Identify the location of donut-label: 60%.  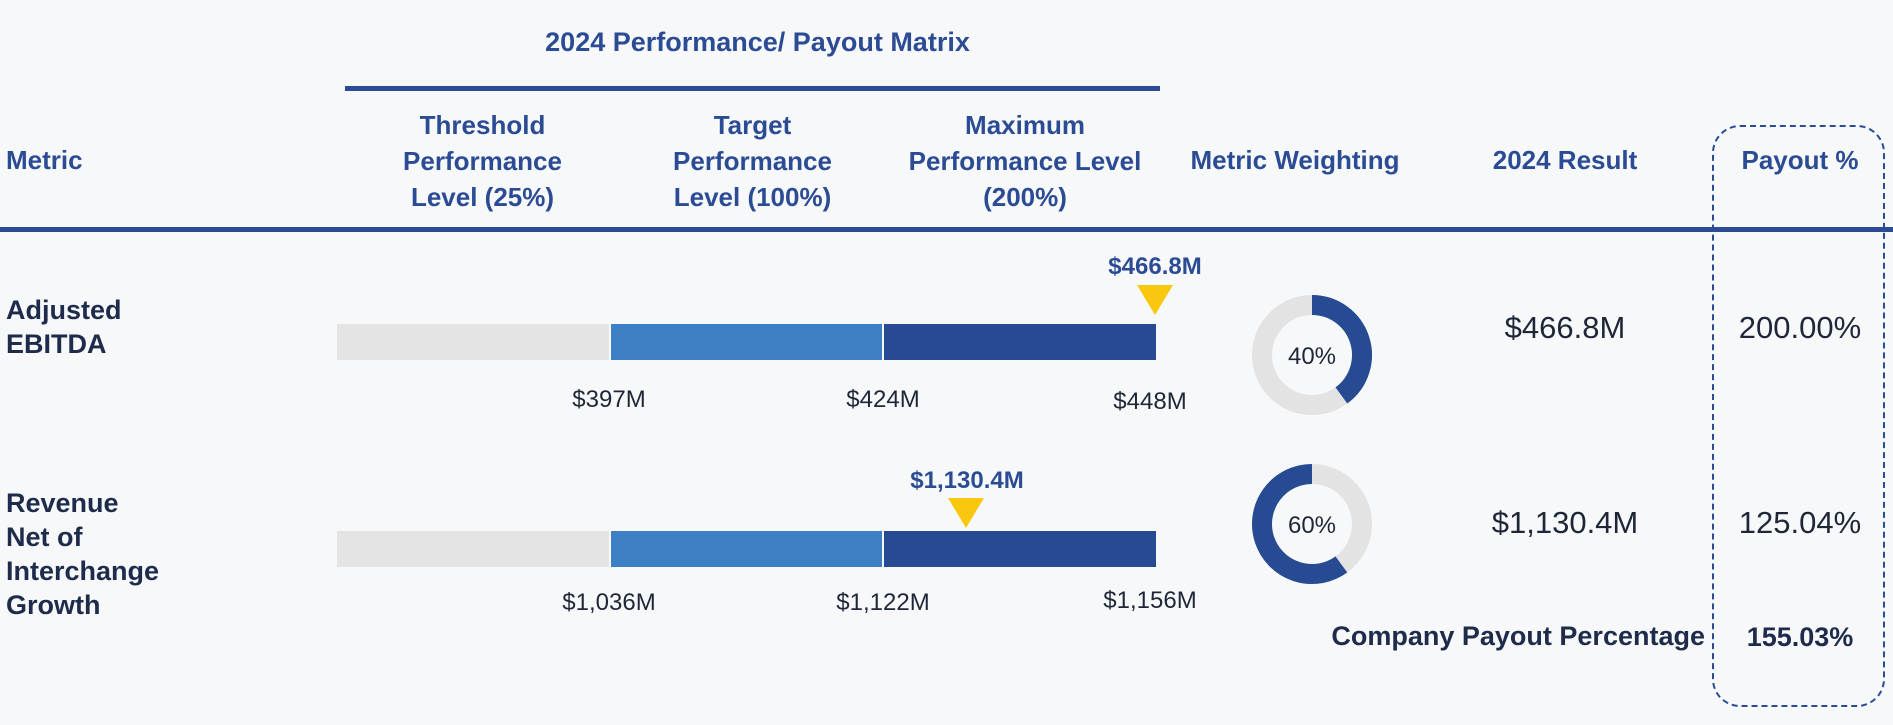
(1312, 525).